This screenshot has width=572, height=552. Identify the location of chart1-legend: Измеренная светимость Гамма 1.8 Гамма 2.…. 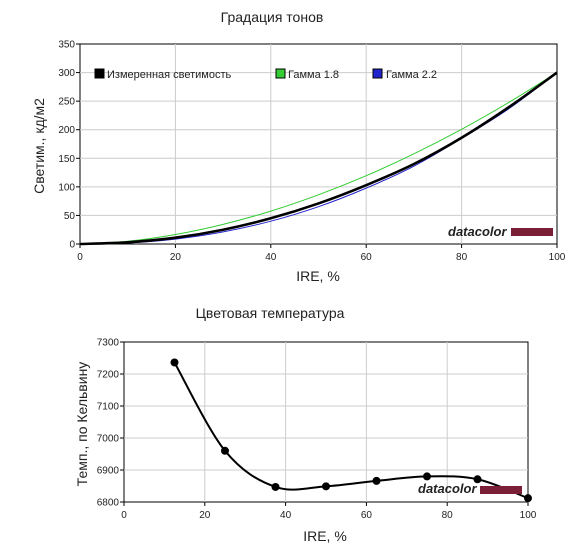
(265, 74).